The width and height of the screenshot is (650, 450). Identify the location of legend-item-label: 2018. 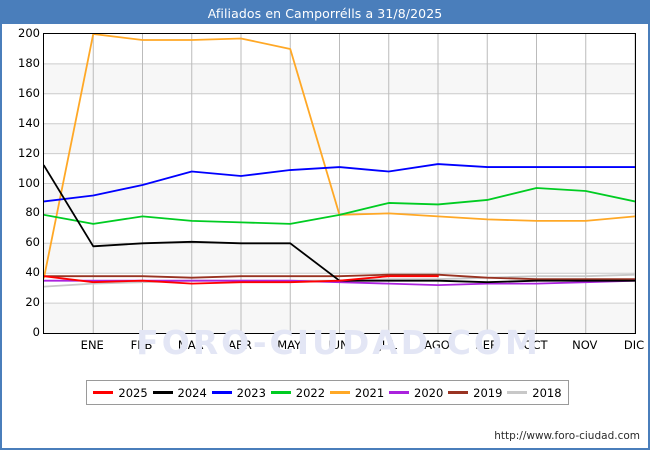
(547, 392).